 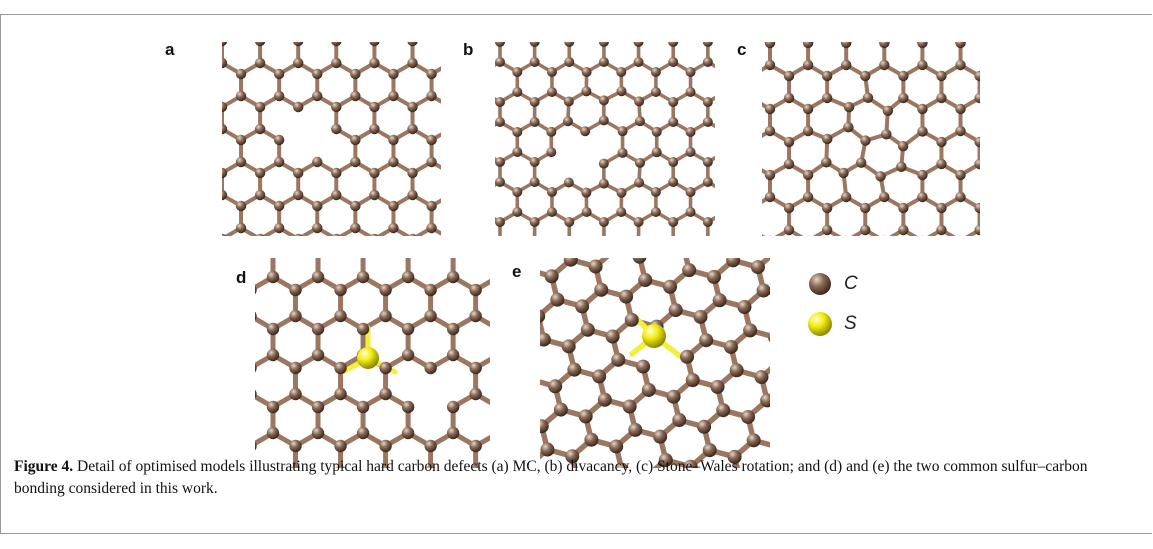 What do you see at coordinates (850, 323) in the screenshot?
I see `legend-label-sulfur: S` at bounding box center [850, 323].